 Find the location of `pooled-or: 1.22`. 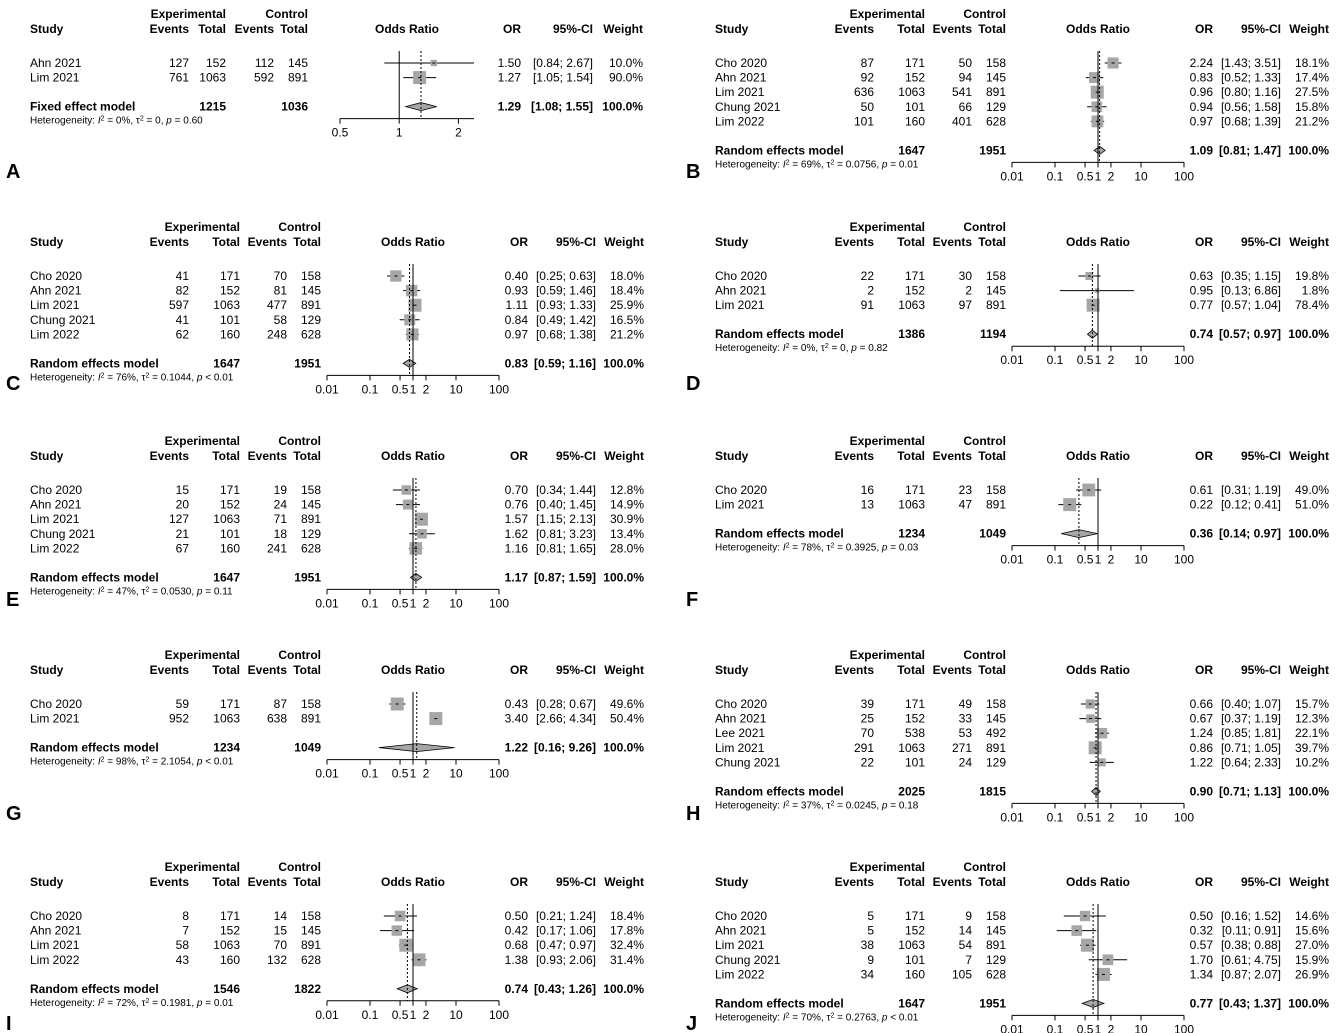

pooled-or: 1.22 is located at coordinates (517, 748).